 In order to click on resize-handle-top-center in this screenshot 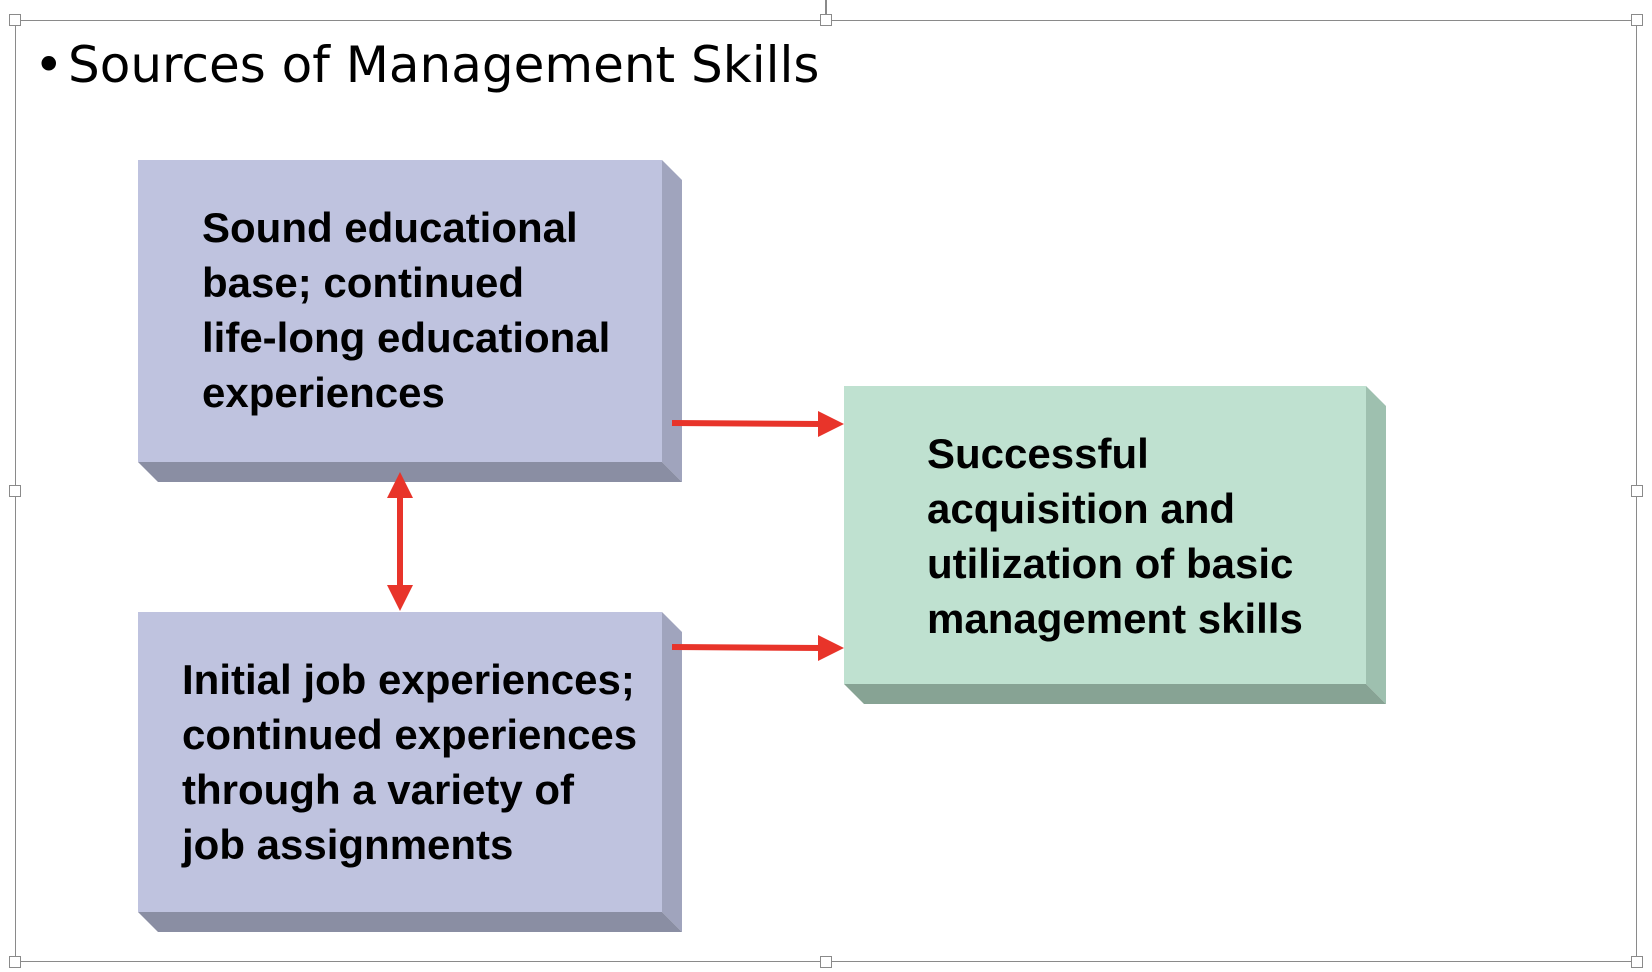, I will do `click(826, 20)`.